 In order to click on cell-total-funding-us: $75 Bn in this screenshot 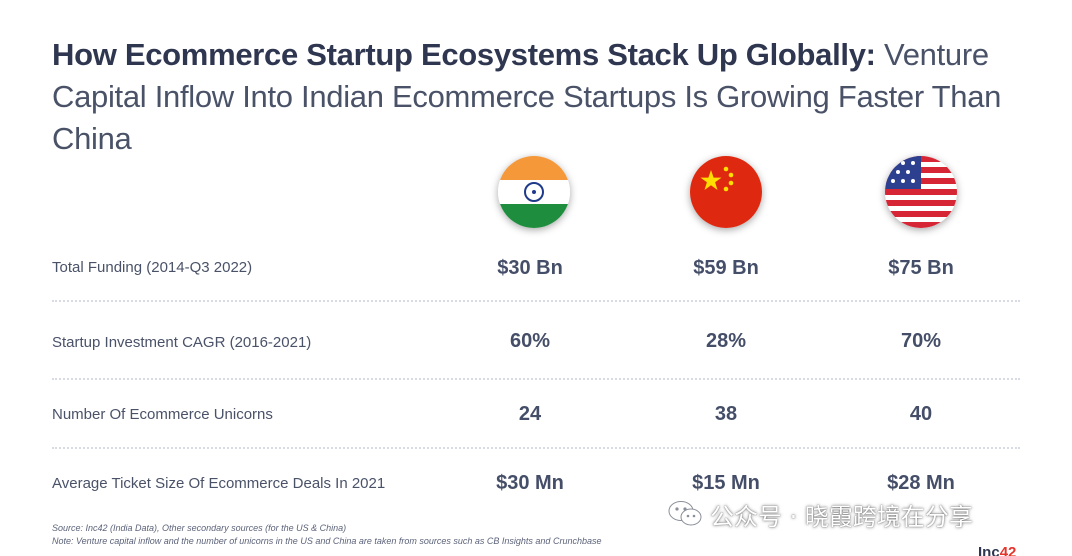, I will do `click(921, 268)`.